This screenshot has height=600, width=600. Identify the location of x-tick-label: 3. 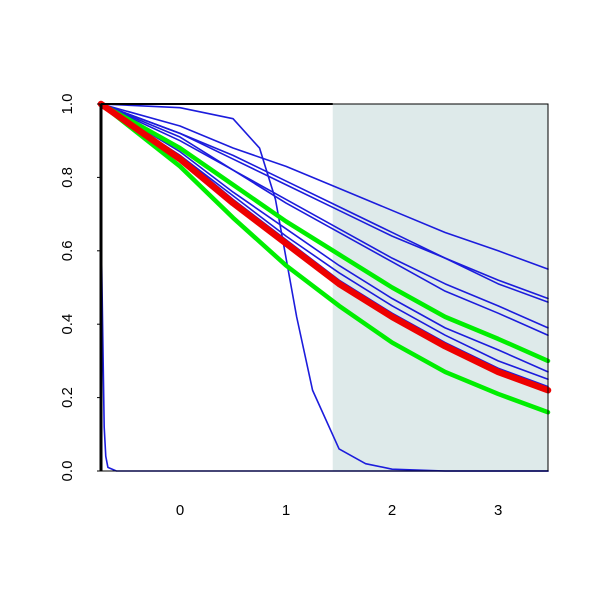
(498, 510).